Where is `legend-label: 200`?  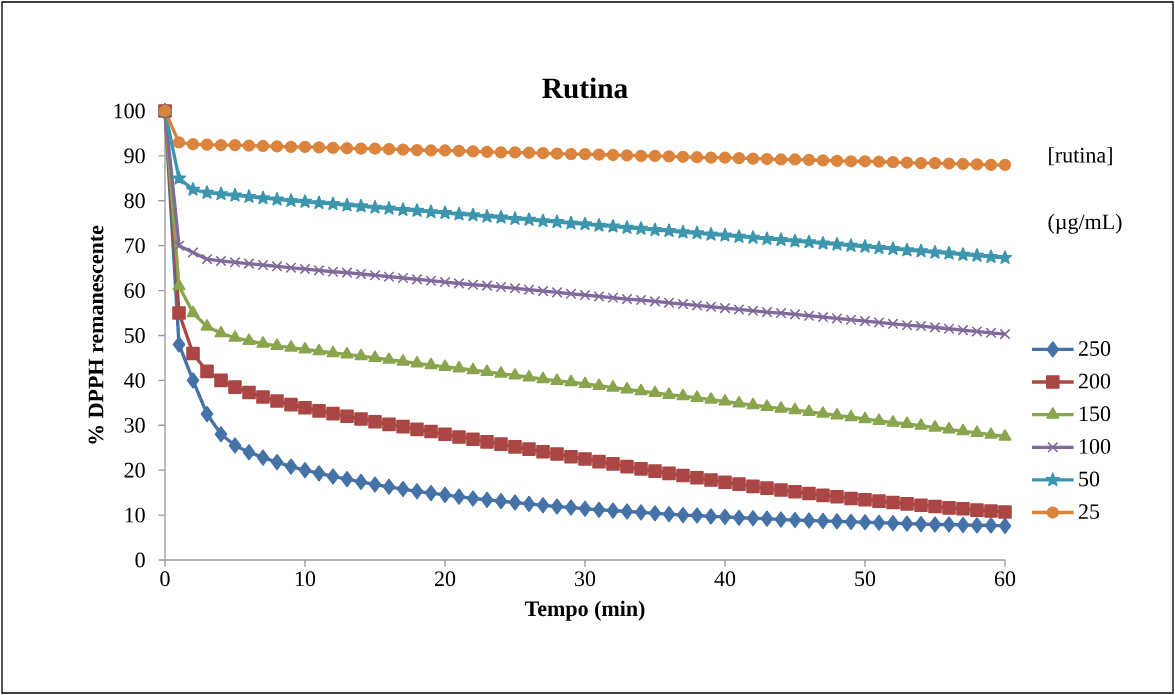 legend-label: 200 is located at coordinates (1094, 381).